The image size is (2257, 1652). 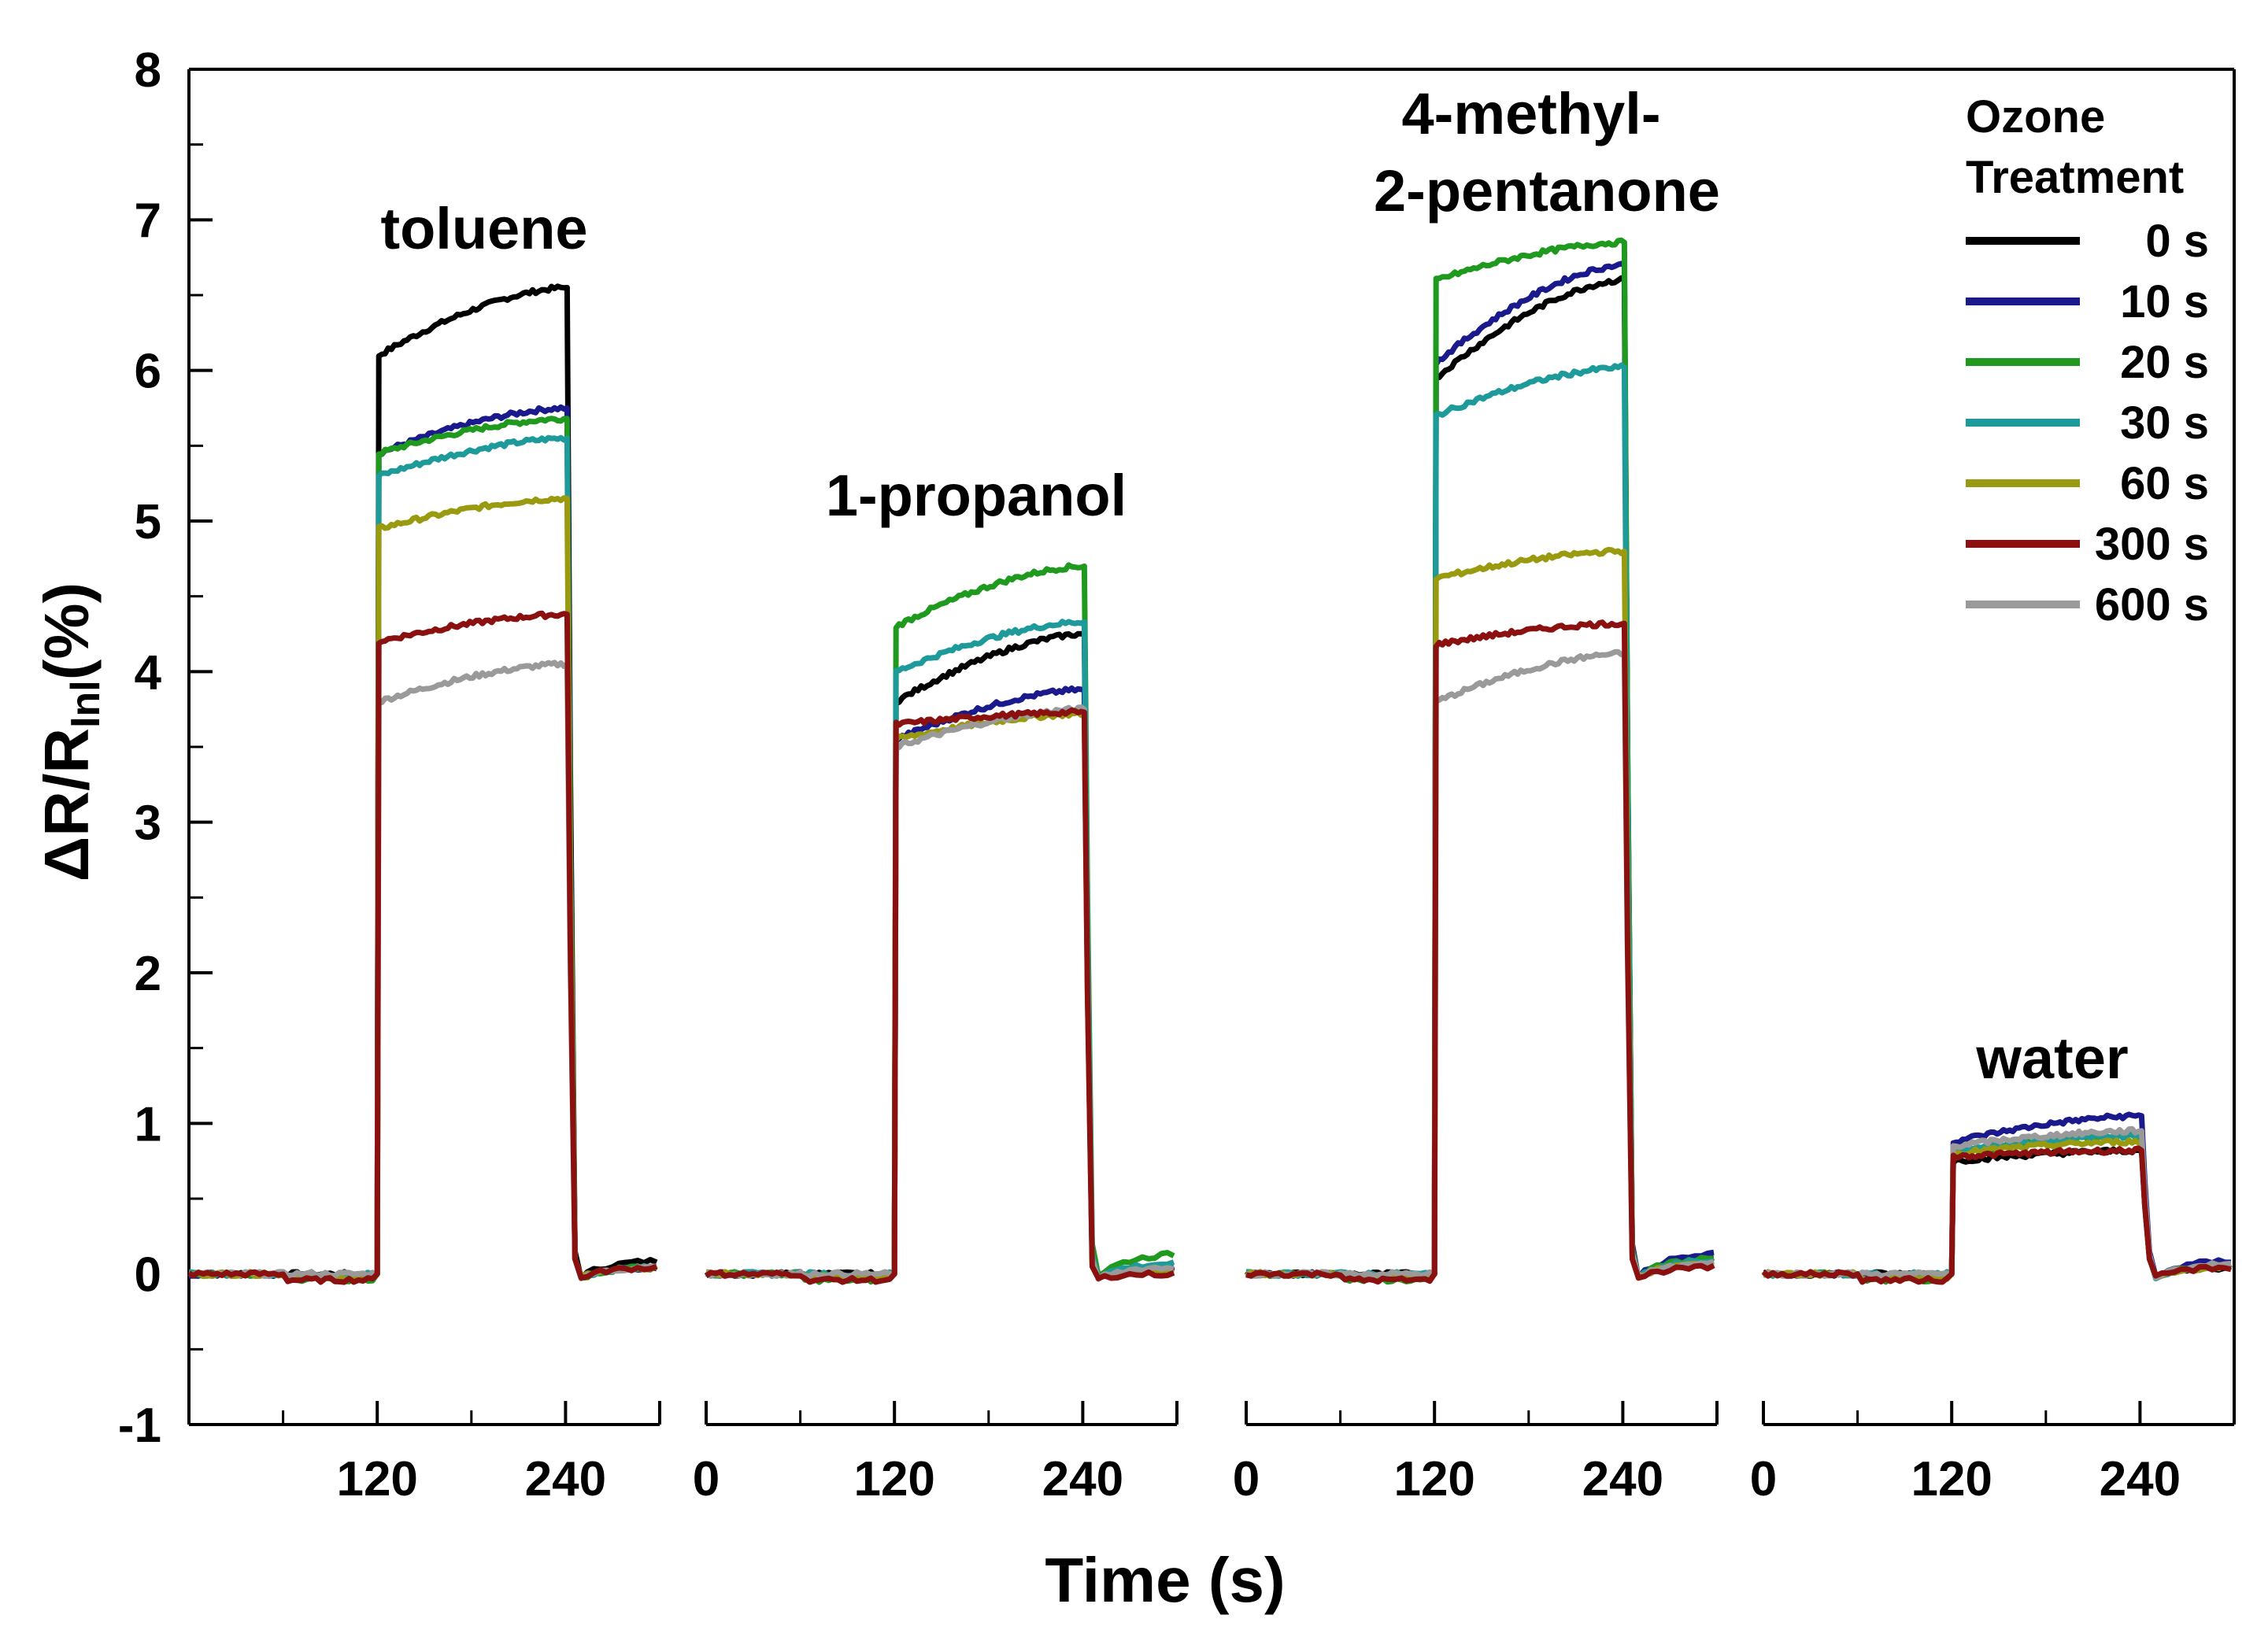 I want to click on y-tick-label: 7, so click(x=148, y=221).